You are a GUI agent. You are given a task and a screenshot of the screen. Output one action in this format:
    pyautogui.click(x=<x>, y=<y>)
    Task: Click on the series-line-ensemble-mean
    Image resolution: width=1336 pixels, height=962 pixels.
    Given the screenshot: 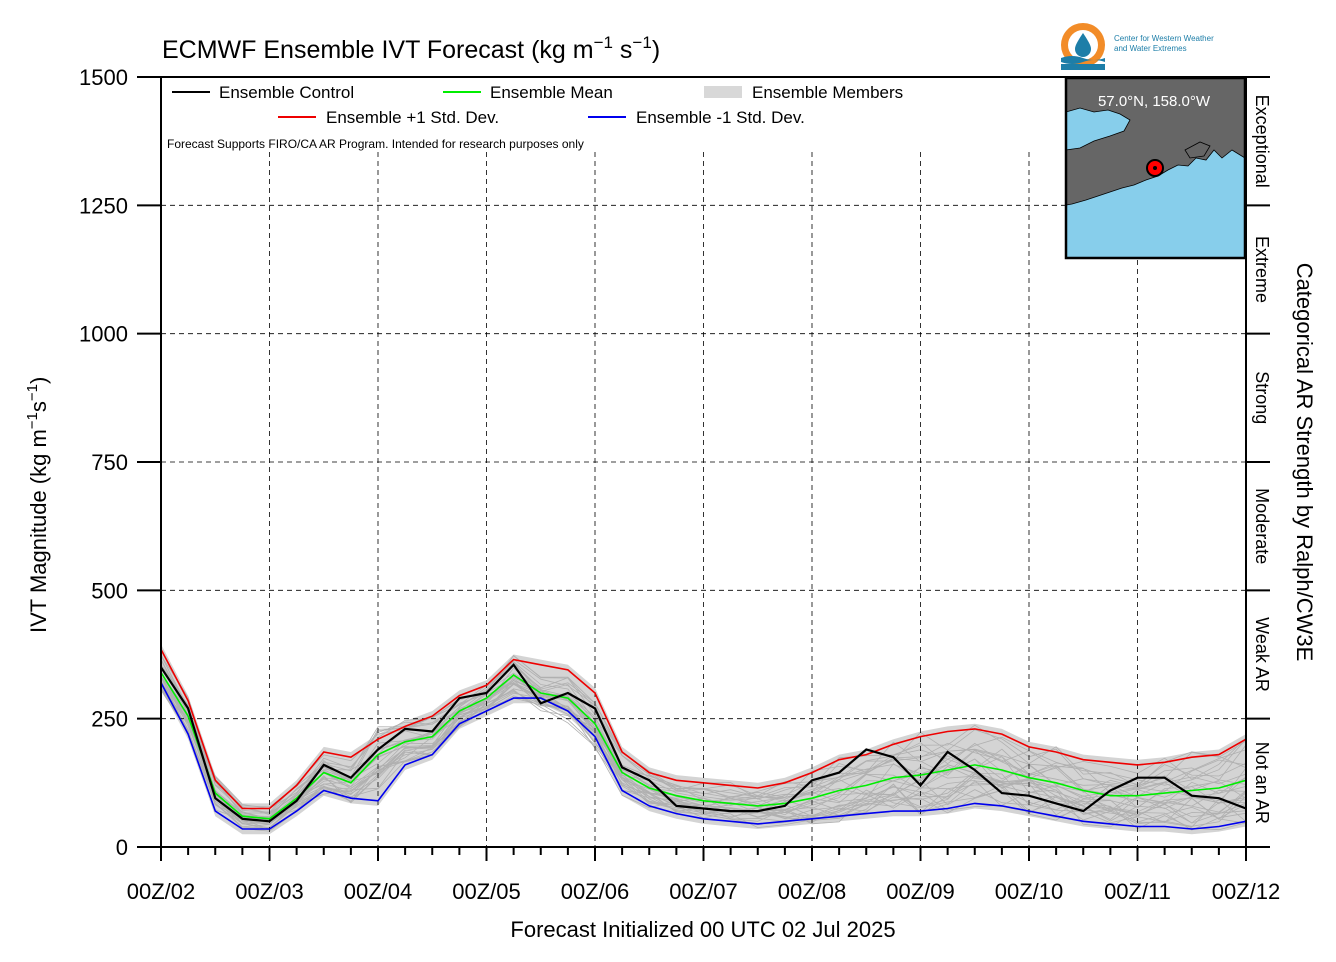 What is the action you would take?
    pyautogui.click(x=703, y=746)
    